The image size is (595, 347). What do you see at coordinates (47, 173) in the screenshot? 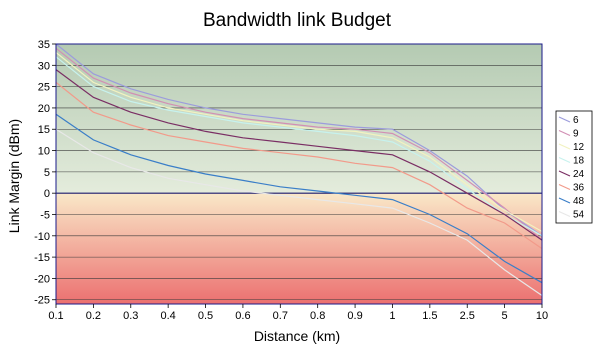
I see `y-tick-label: 5` at bounding box center [47, 173].